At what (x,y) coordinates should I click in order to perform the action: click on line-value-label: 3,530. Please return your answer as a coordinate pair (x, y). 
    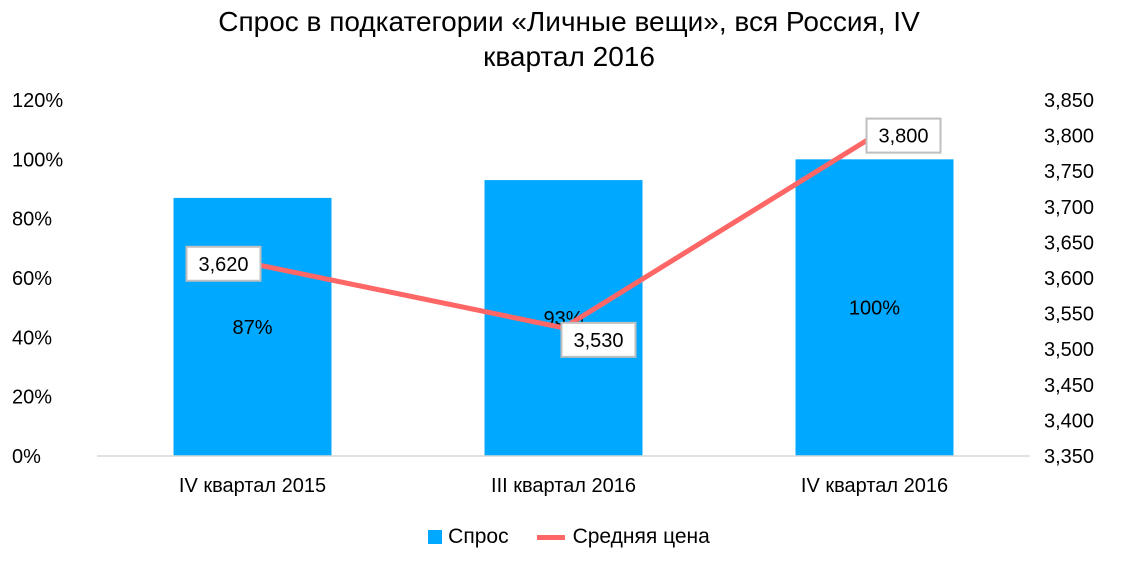
    Looking at the image, I should click on (598, 341).